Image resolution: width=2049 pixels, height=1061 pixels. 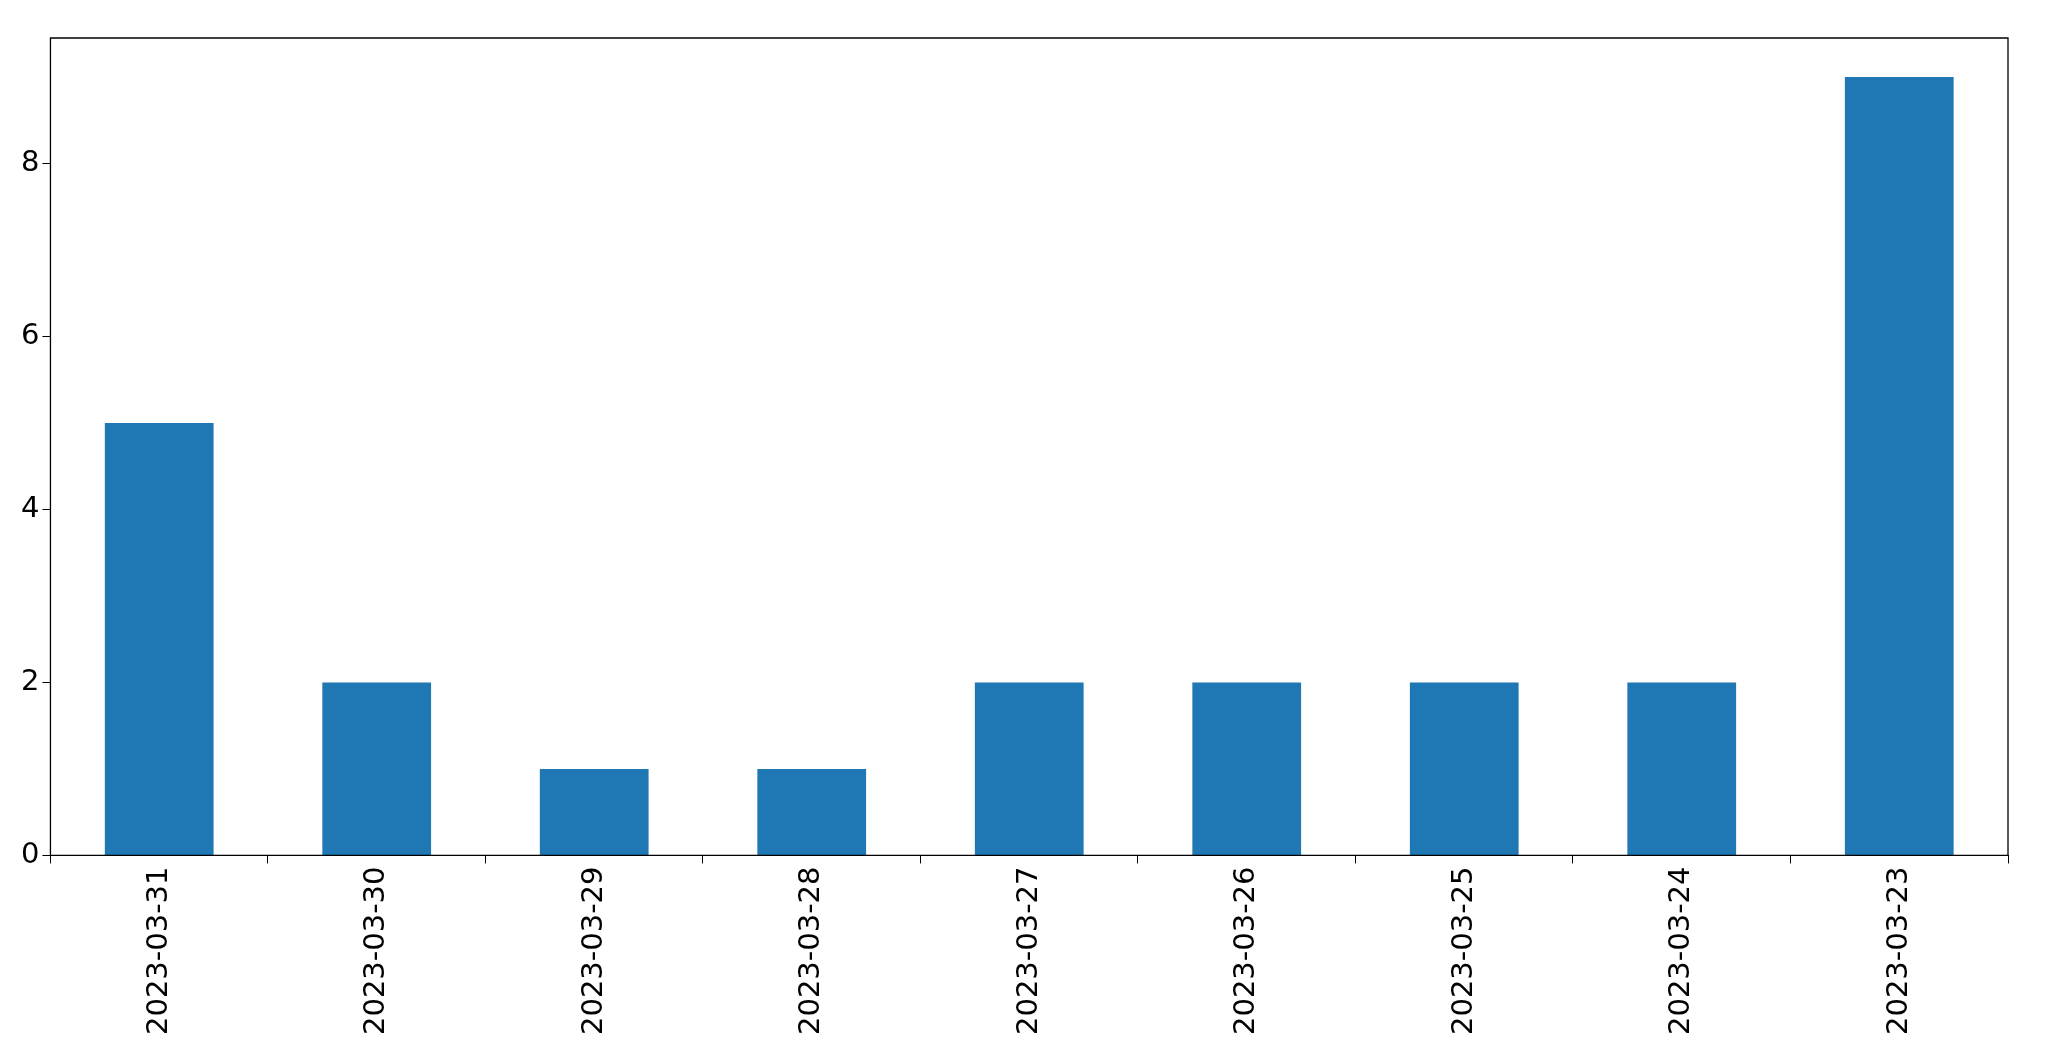 What do you see at coordinates (30, 679) in the screenshot?
I see `y-tick-label: 2` at bounding box center [30, 679].